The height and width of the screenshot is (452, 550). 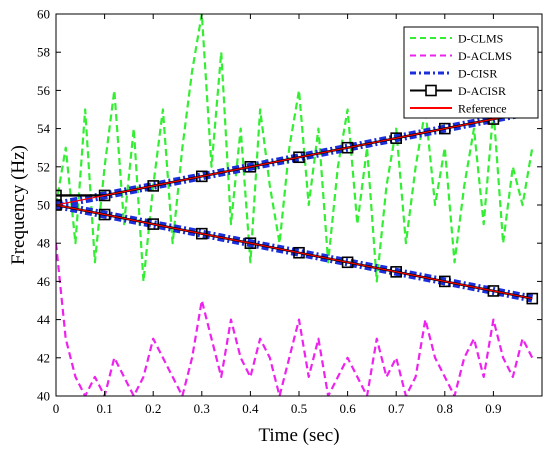 What do you see at coordinates (43, 243) in the screenshot?
I see `y-tick-label: 48` at bounding box center [43, 243].